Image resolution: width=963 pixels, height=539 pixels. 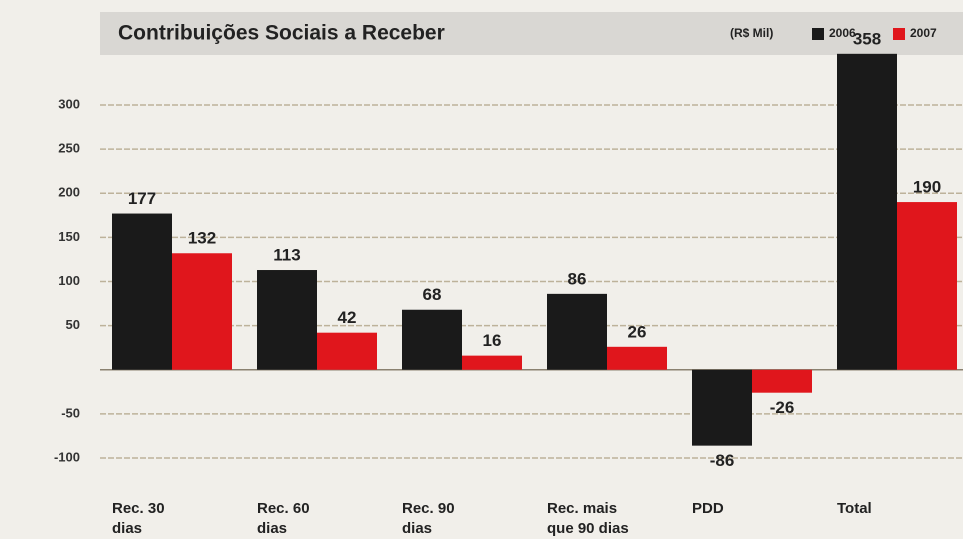 What do you see at coordinates (927, 187) in the screenshot?
I see `data-label: 190` at bounding box center [927, 187].